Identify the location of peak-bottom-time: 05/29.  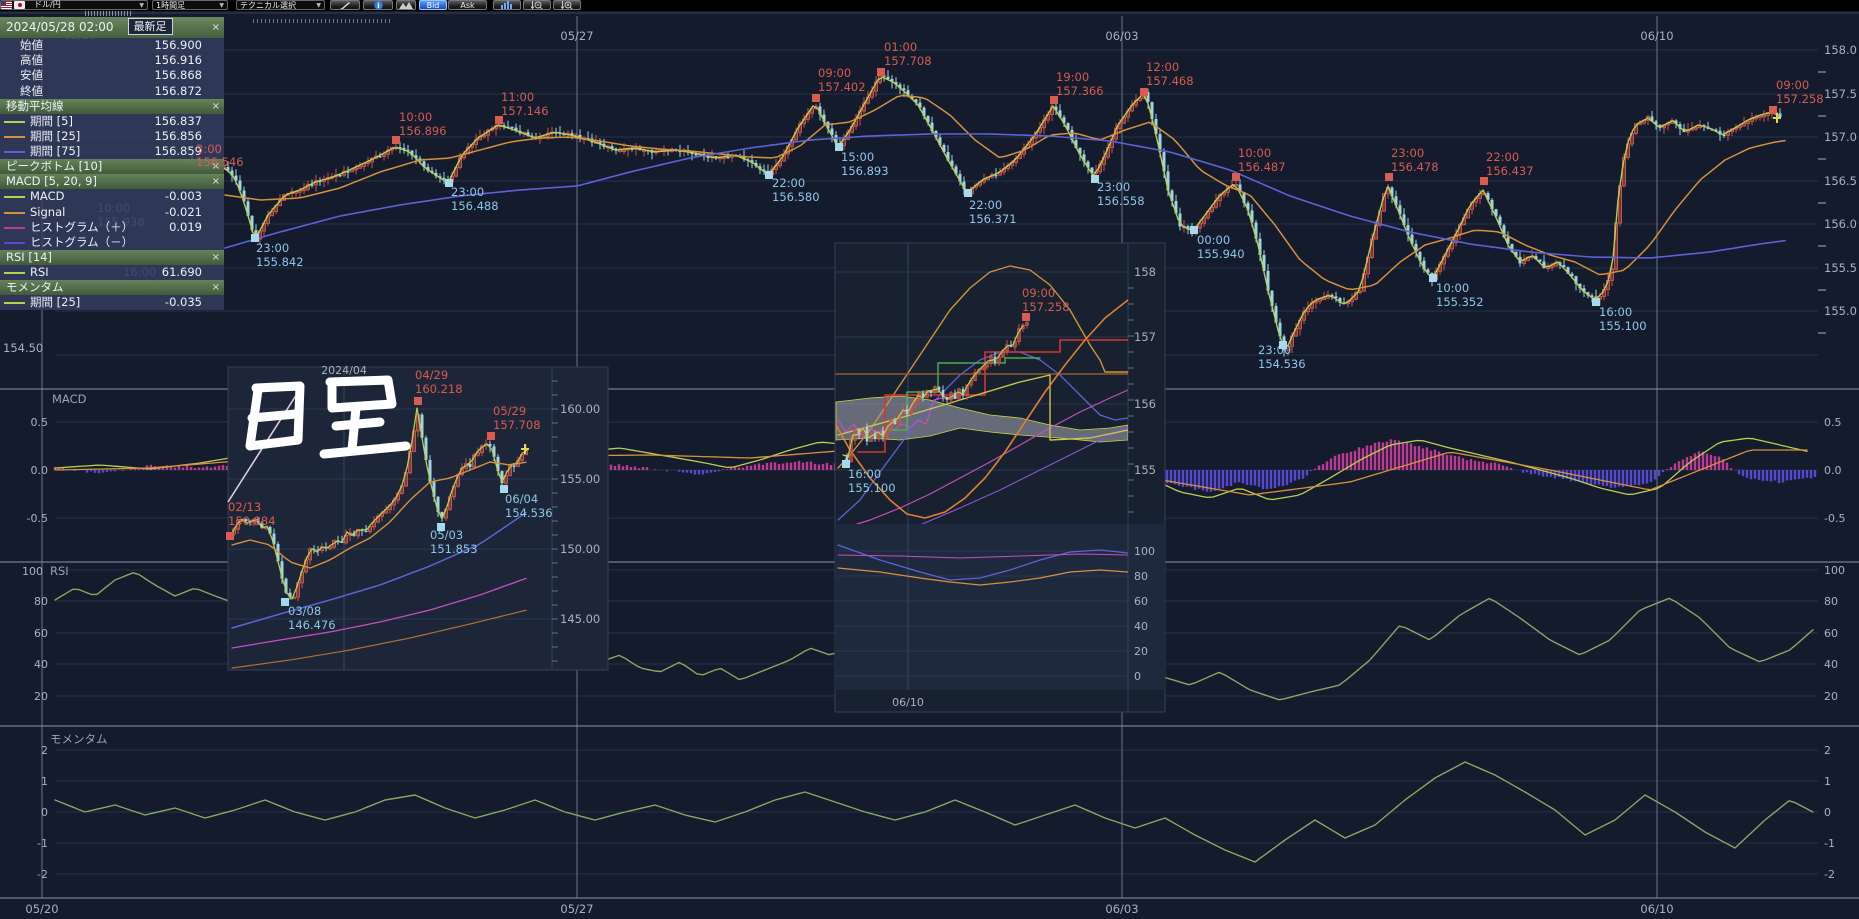
(509, 411).